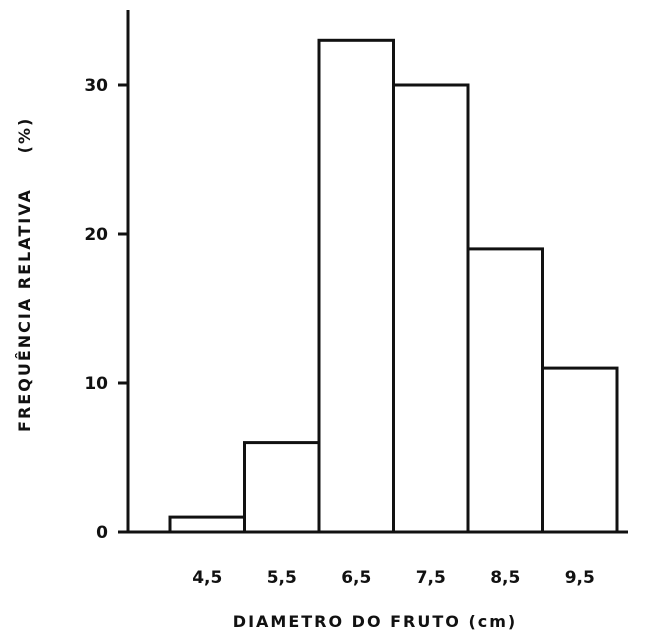 The height and width of the screenshot is (637, 652). What do you see at coordinates (207, 578) in the screenshot?
I see `x-tick-label: 4,5` at bounding box center [207, 578].